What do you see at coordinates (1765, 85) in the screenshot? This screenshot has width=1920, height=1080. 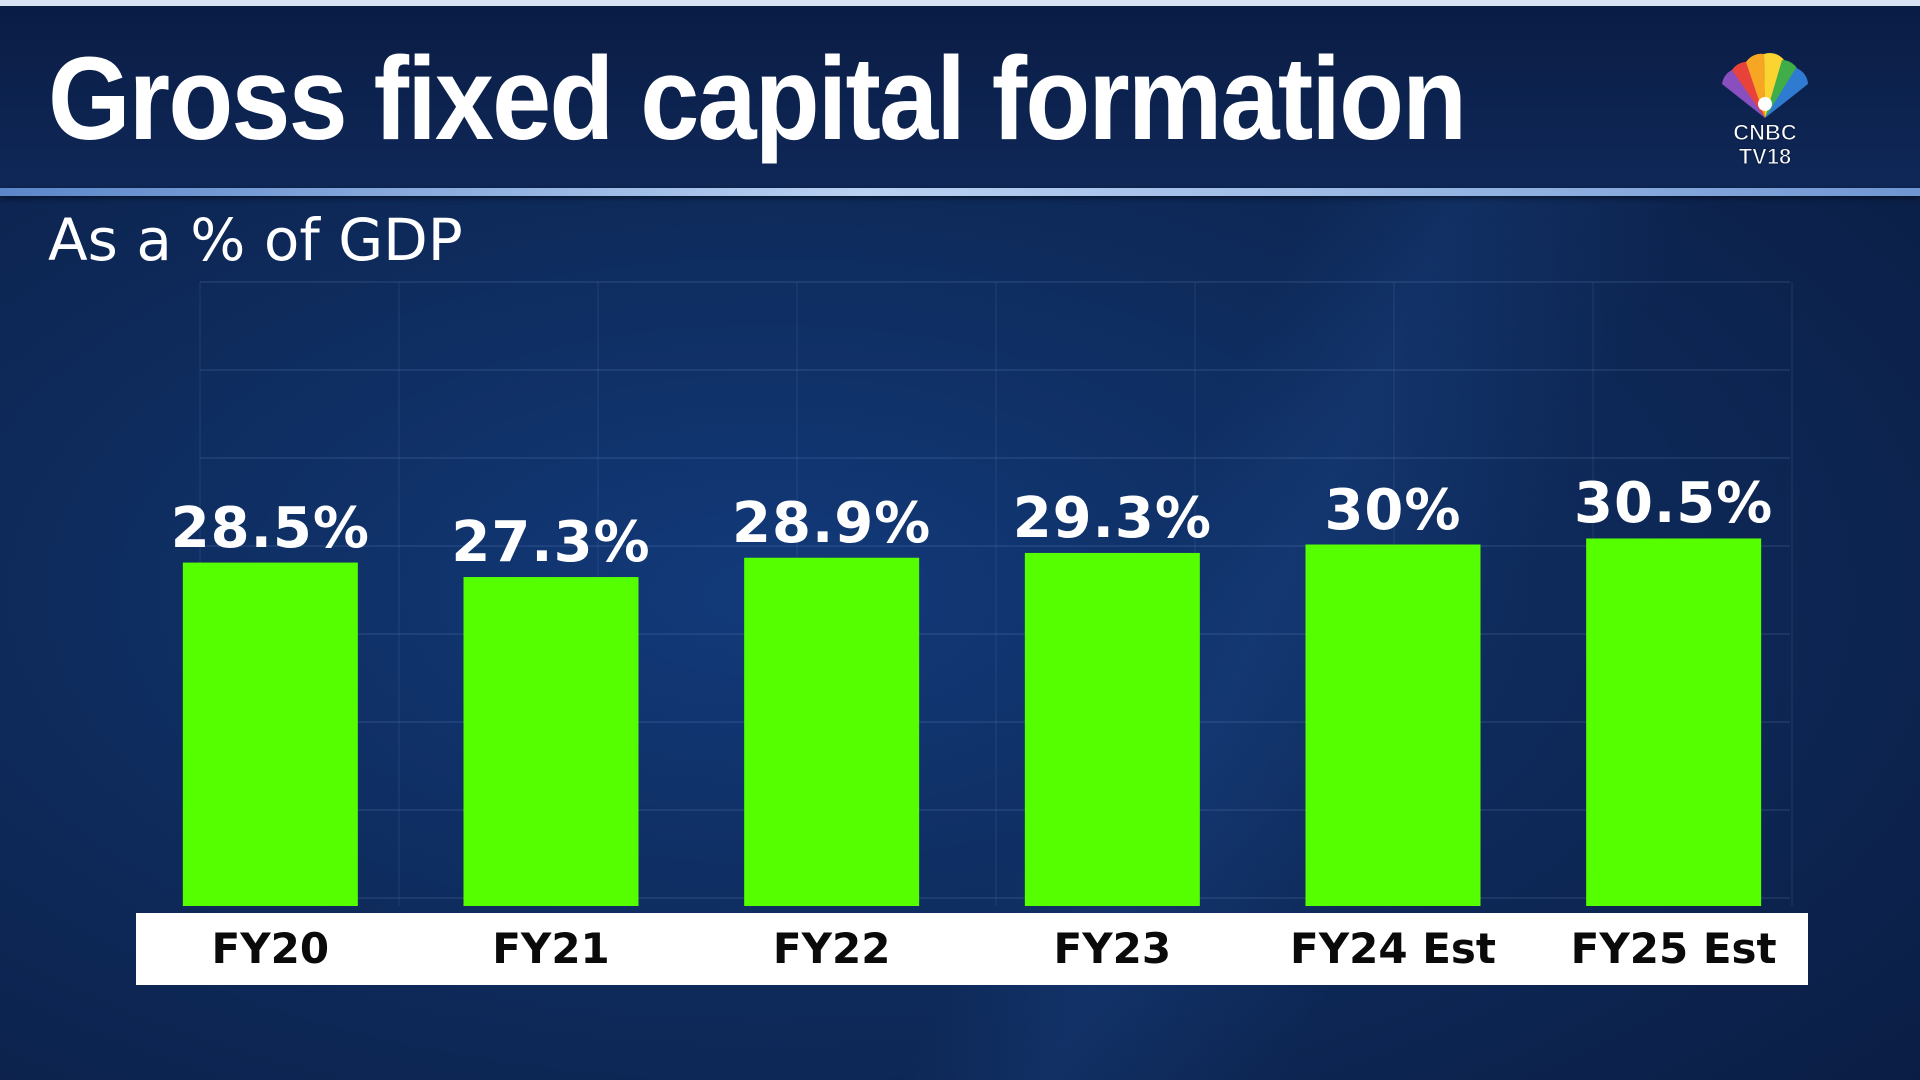 I see `peacock-logo-icon` at bounding box center [1765, 85].